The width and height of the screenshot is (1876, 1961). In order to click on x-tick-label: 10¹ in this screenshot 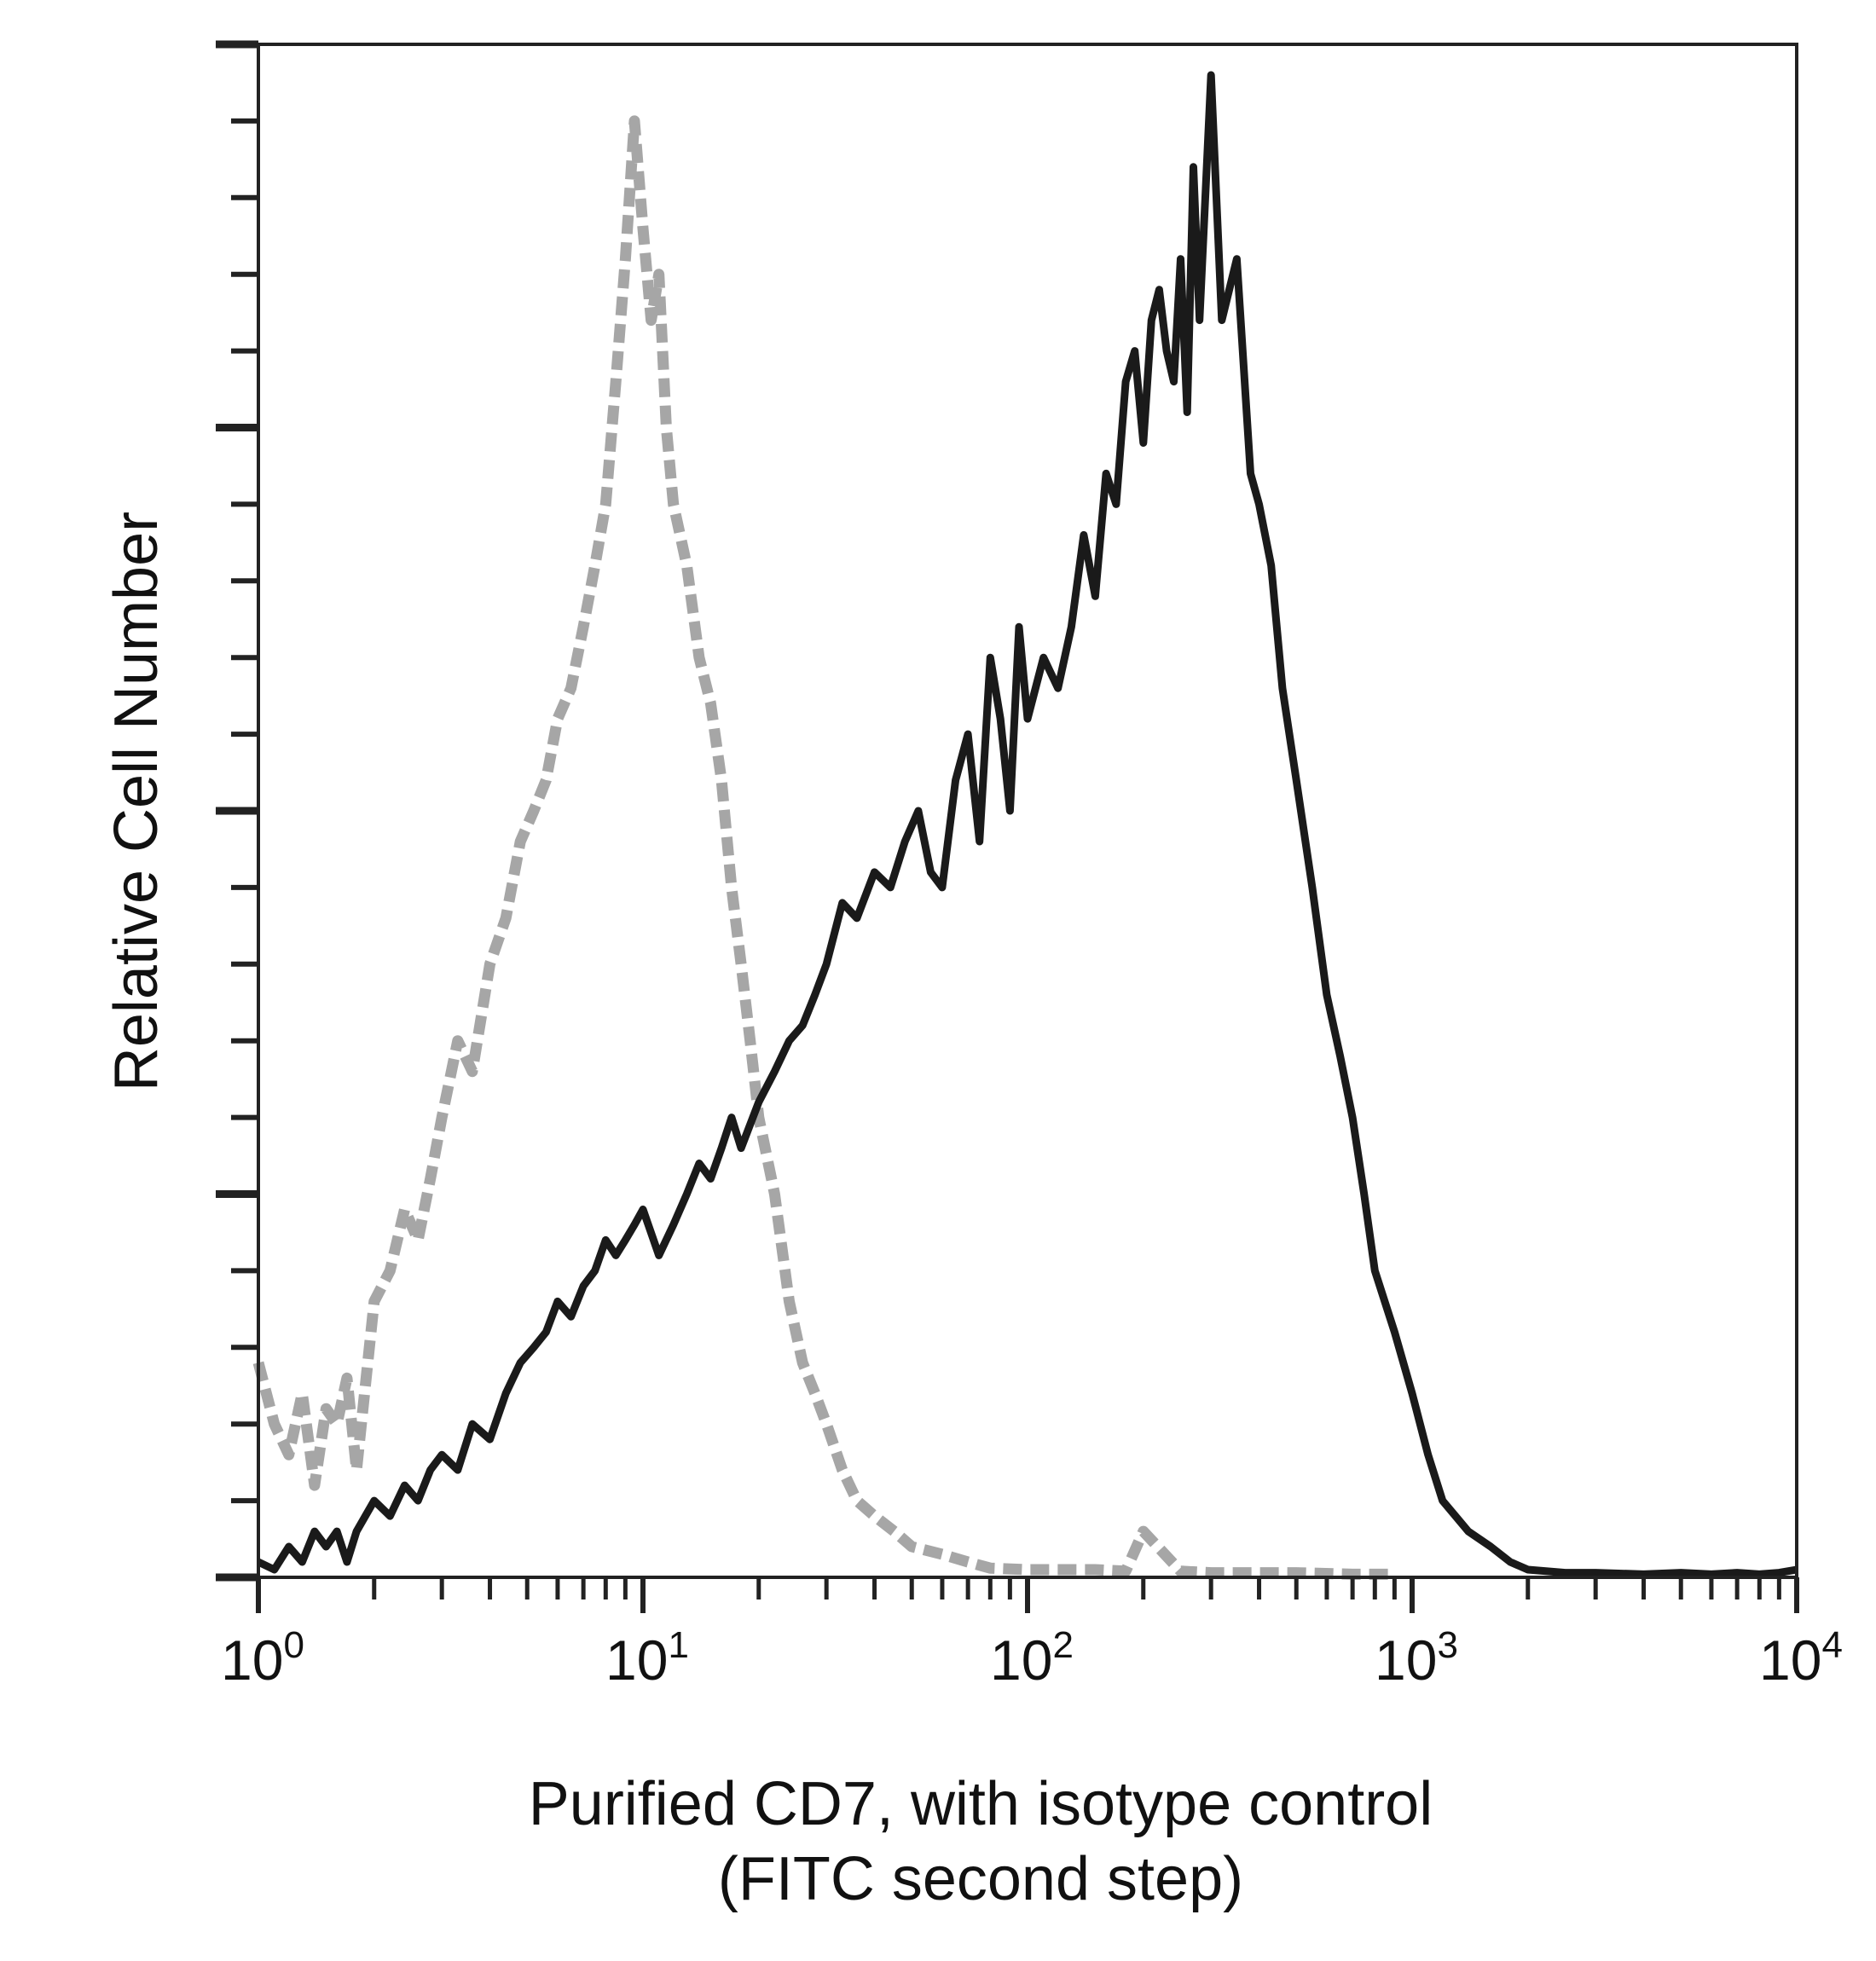, I will do `click(647, 1658)`.